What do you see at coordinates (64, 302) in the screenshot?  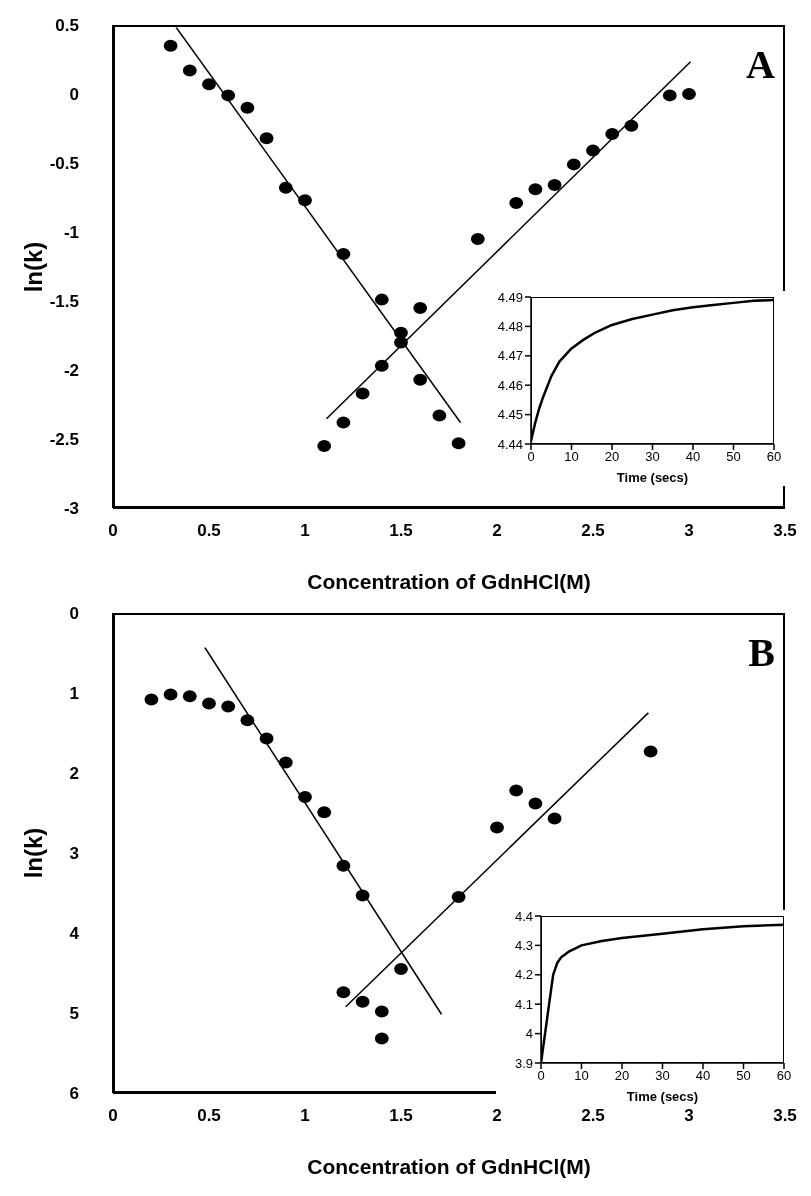 I see `y-tick-label: -1.5` at bounding box center [64, 302].